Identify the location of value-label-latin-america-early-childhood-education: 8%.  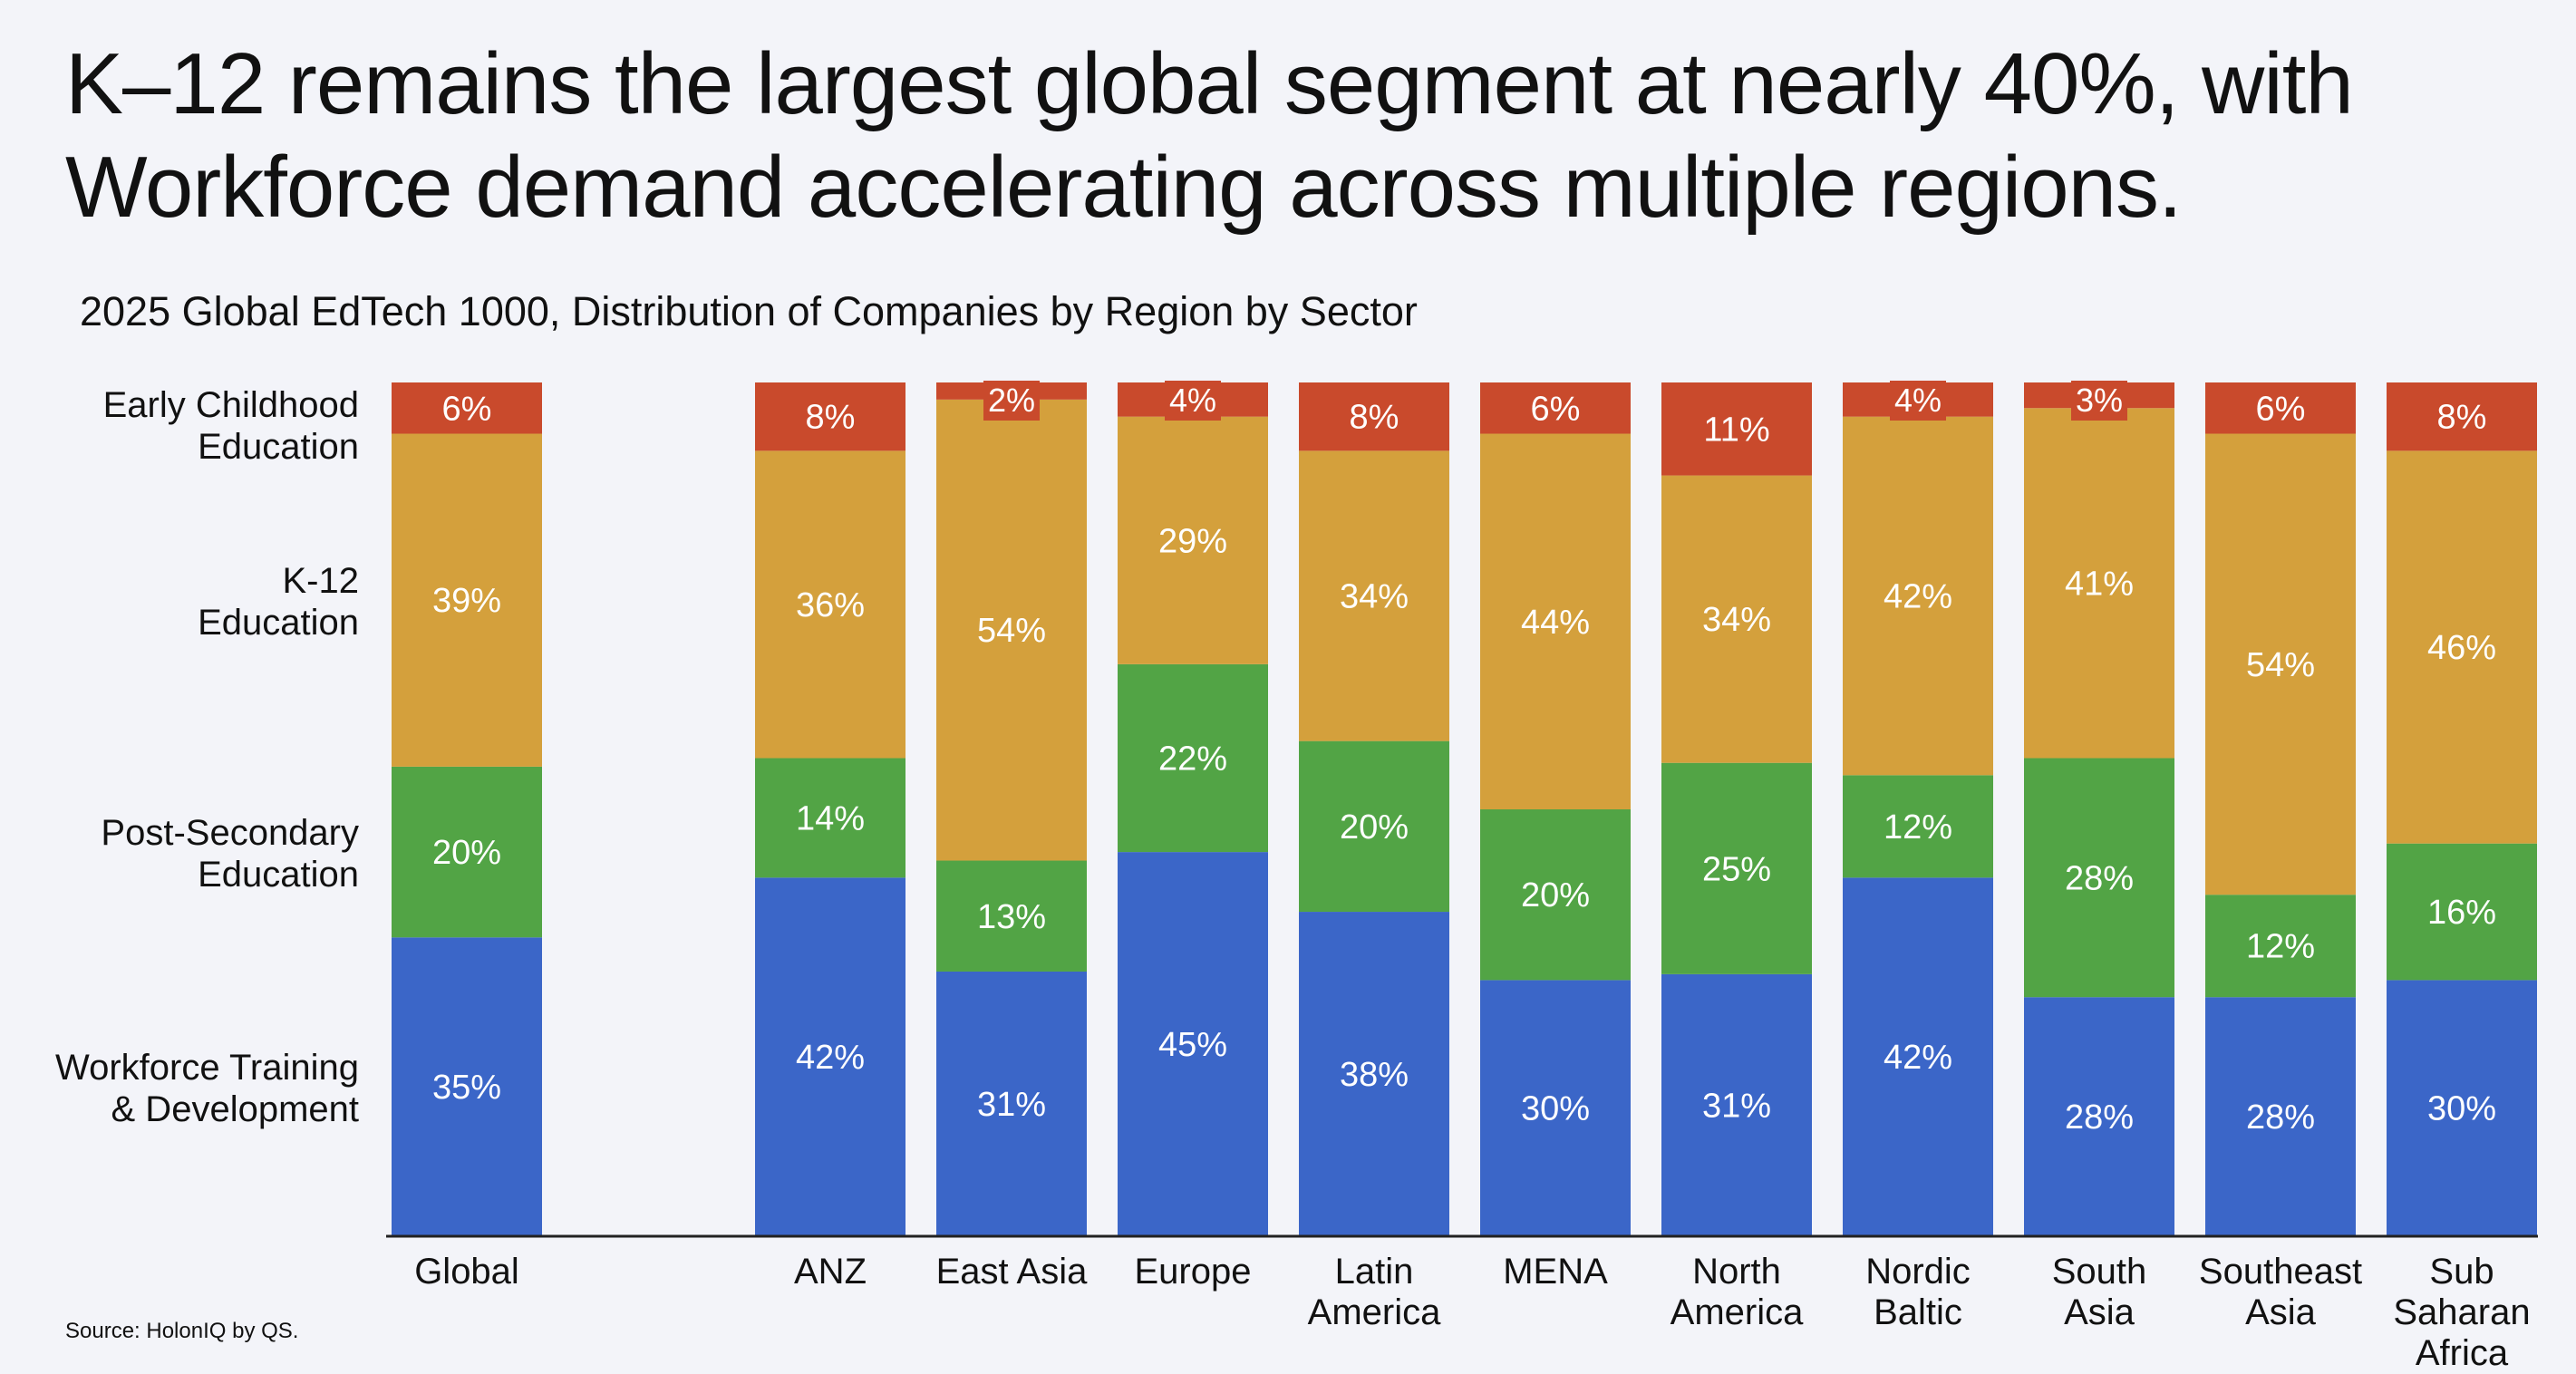
(1374, 418).